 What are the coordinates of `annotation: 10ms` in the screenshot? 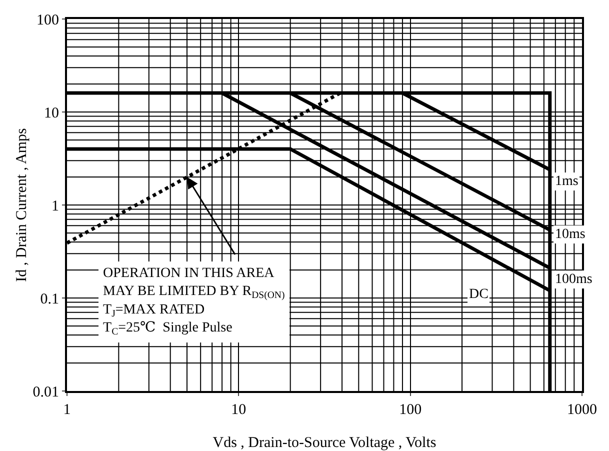 It's located at (570, 234).